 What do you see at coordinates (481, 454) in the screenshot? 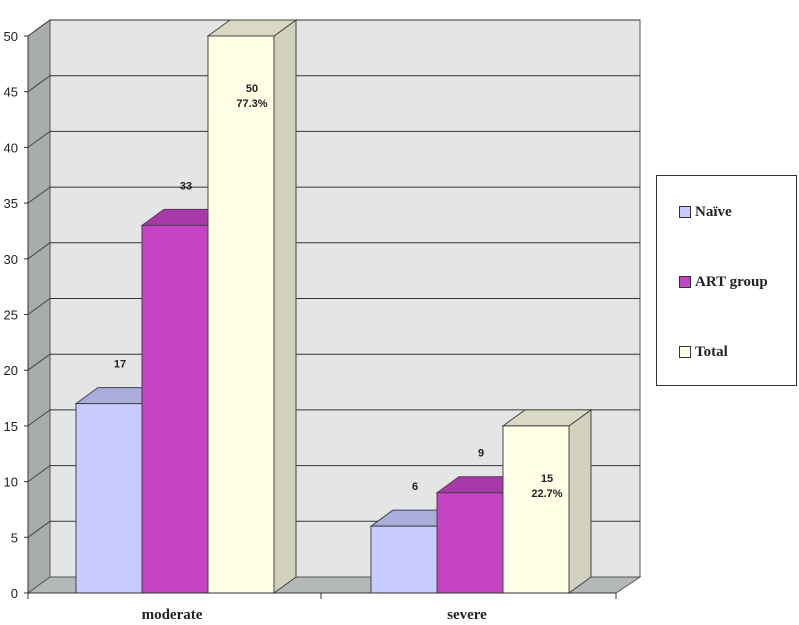
I see `data-label: 9` at bounding box center [481, 454].